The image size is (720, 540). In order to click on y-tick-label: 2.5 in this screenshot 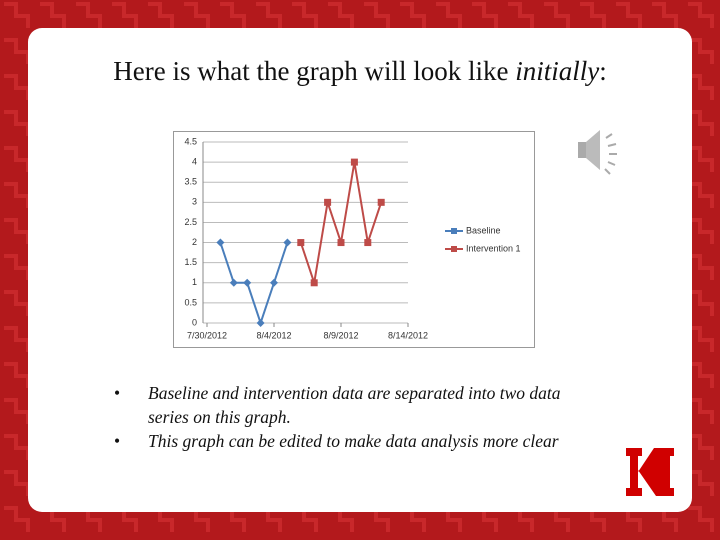, I will do `click(190, 222)`.